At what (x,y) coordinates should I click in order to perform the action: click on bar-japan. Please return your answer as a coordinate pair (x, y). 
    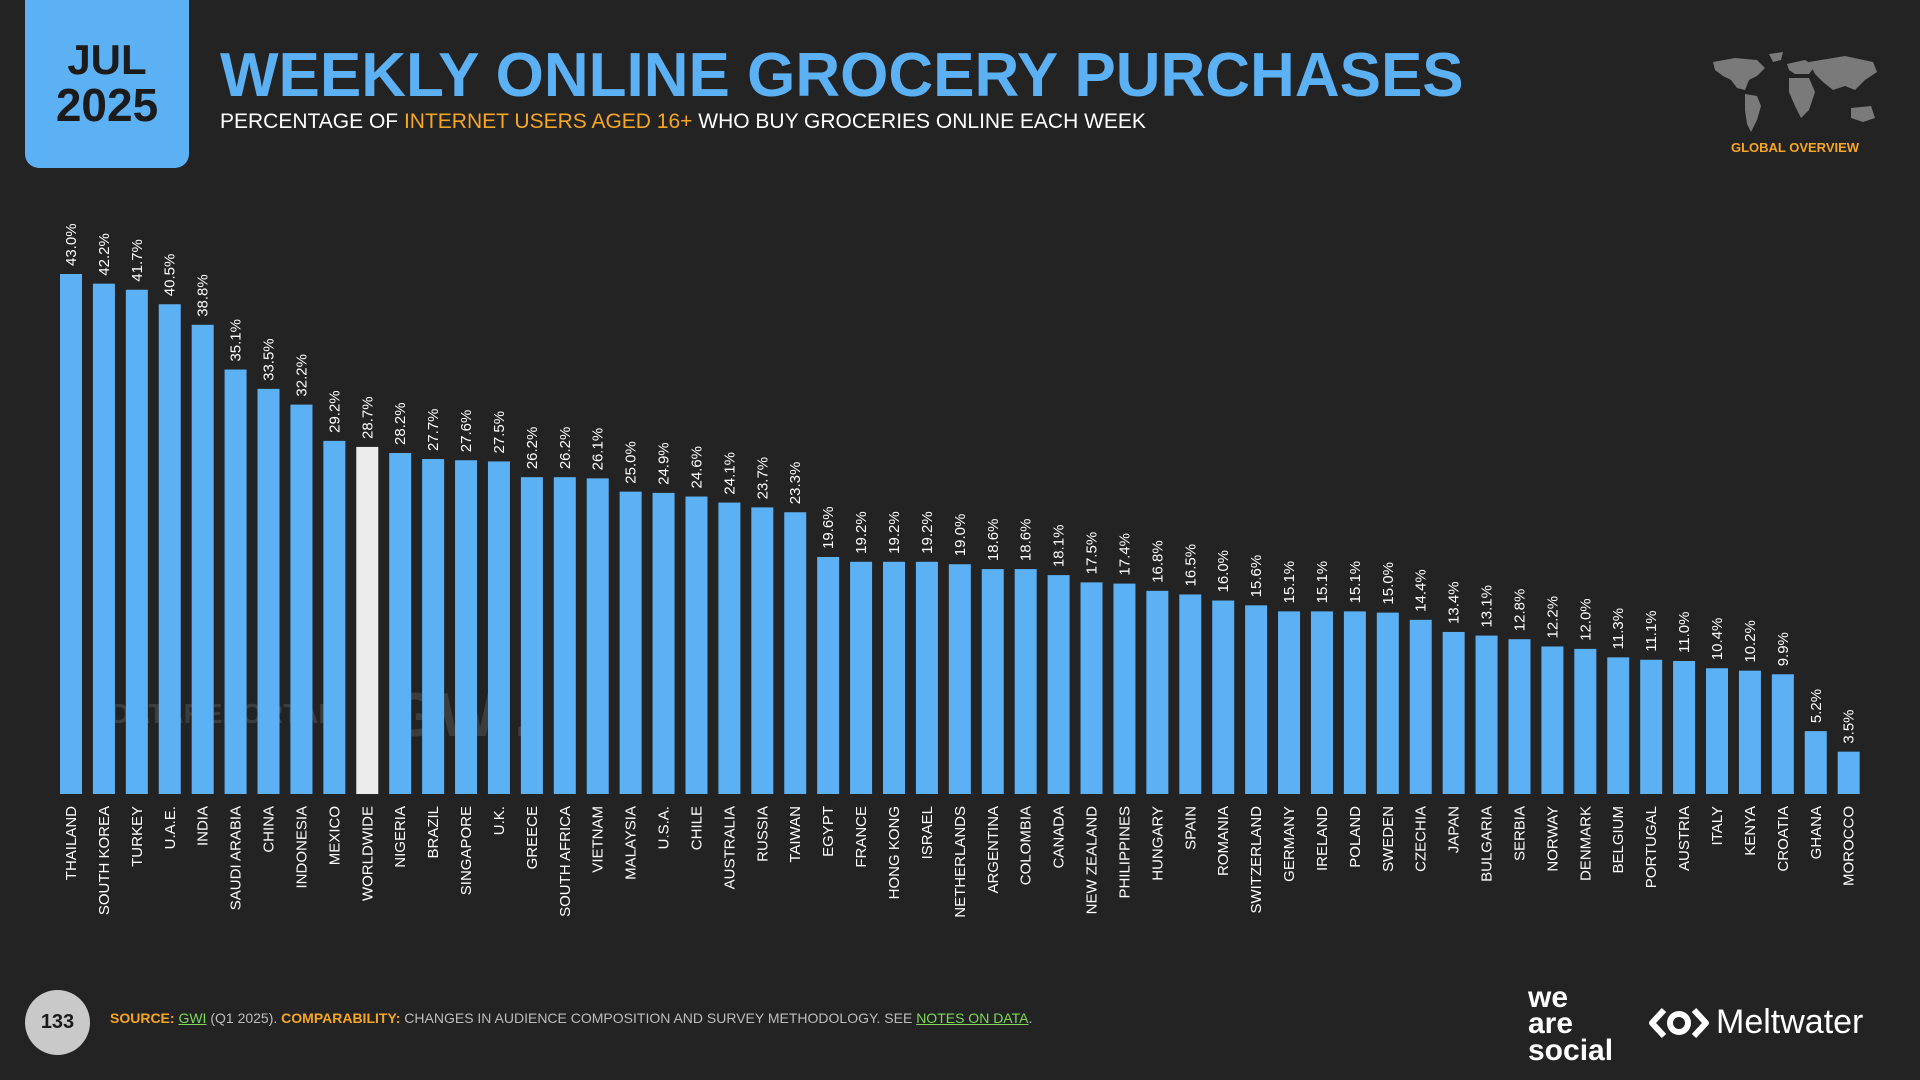
    Looking at the image, I should click on (1453, 712).